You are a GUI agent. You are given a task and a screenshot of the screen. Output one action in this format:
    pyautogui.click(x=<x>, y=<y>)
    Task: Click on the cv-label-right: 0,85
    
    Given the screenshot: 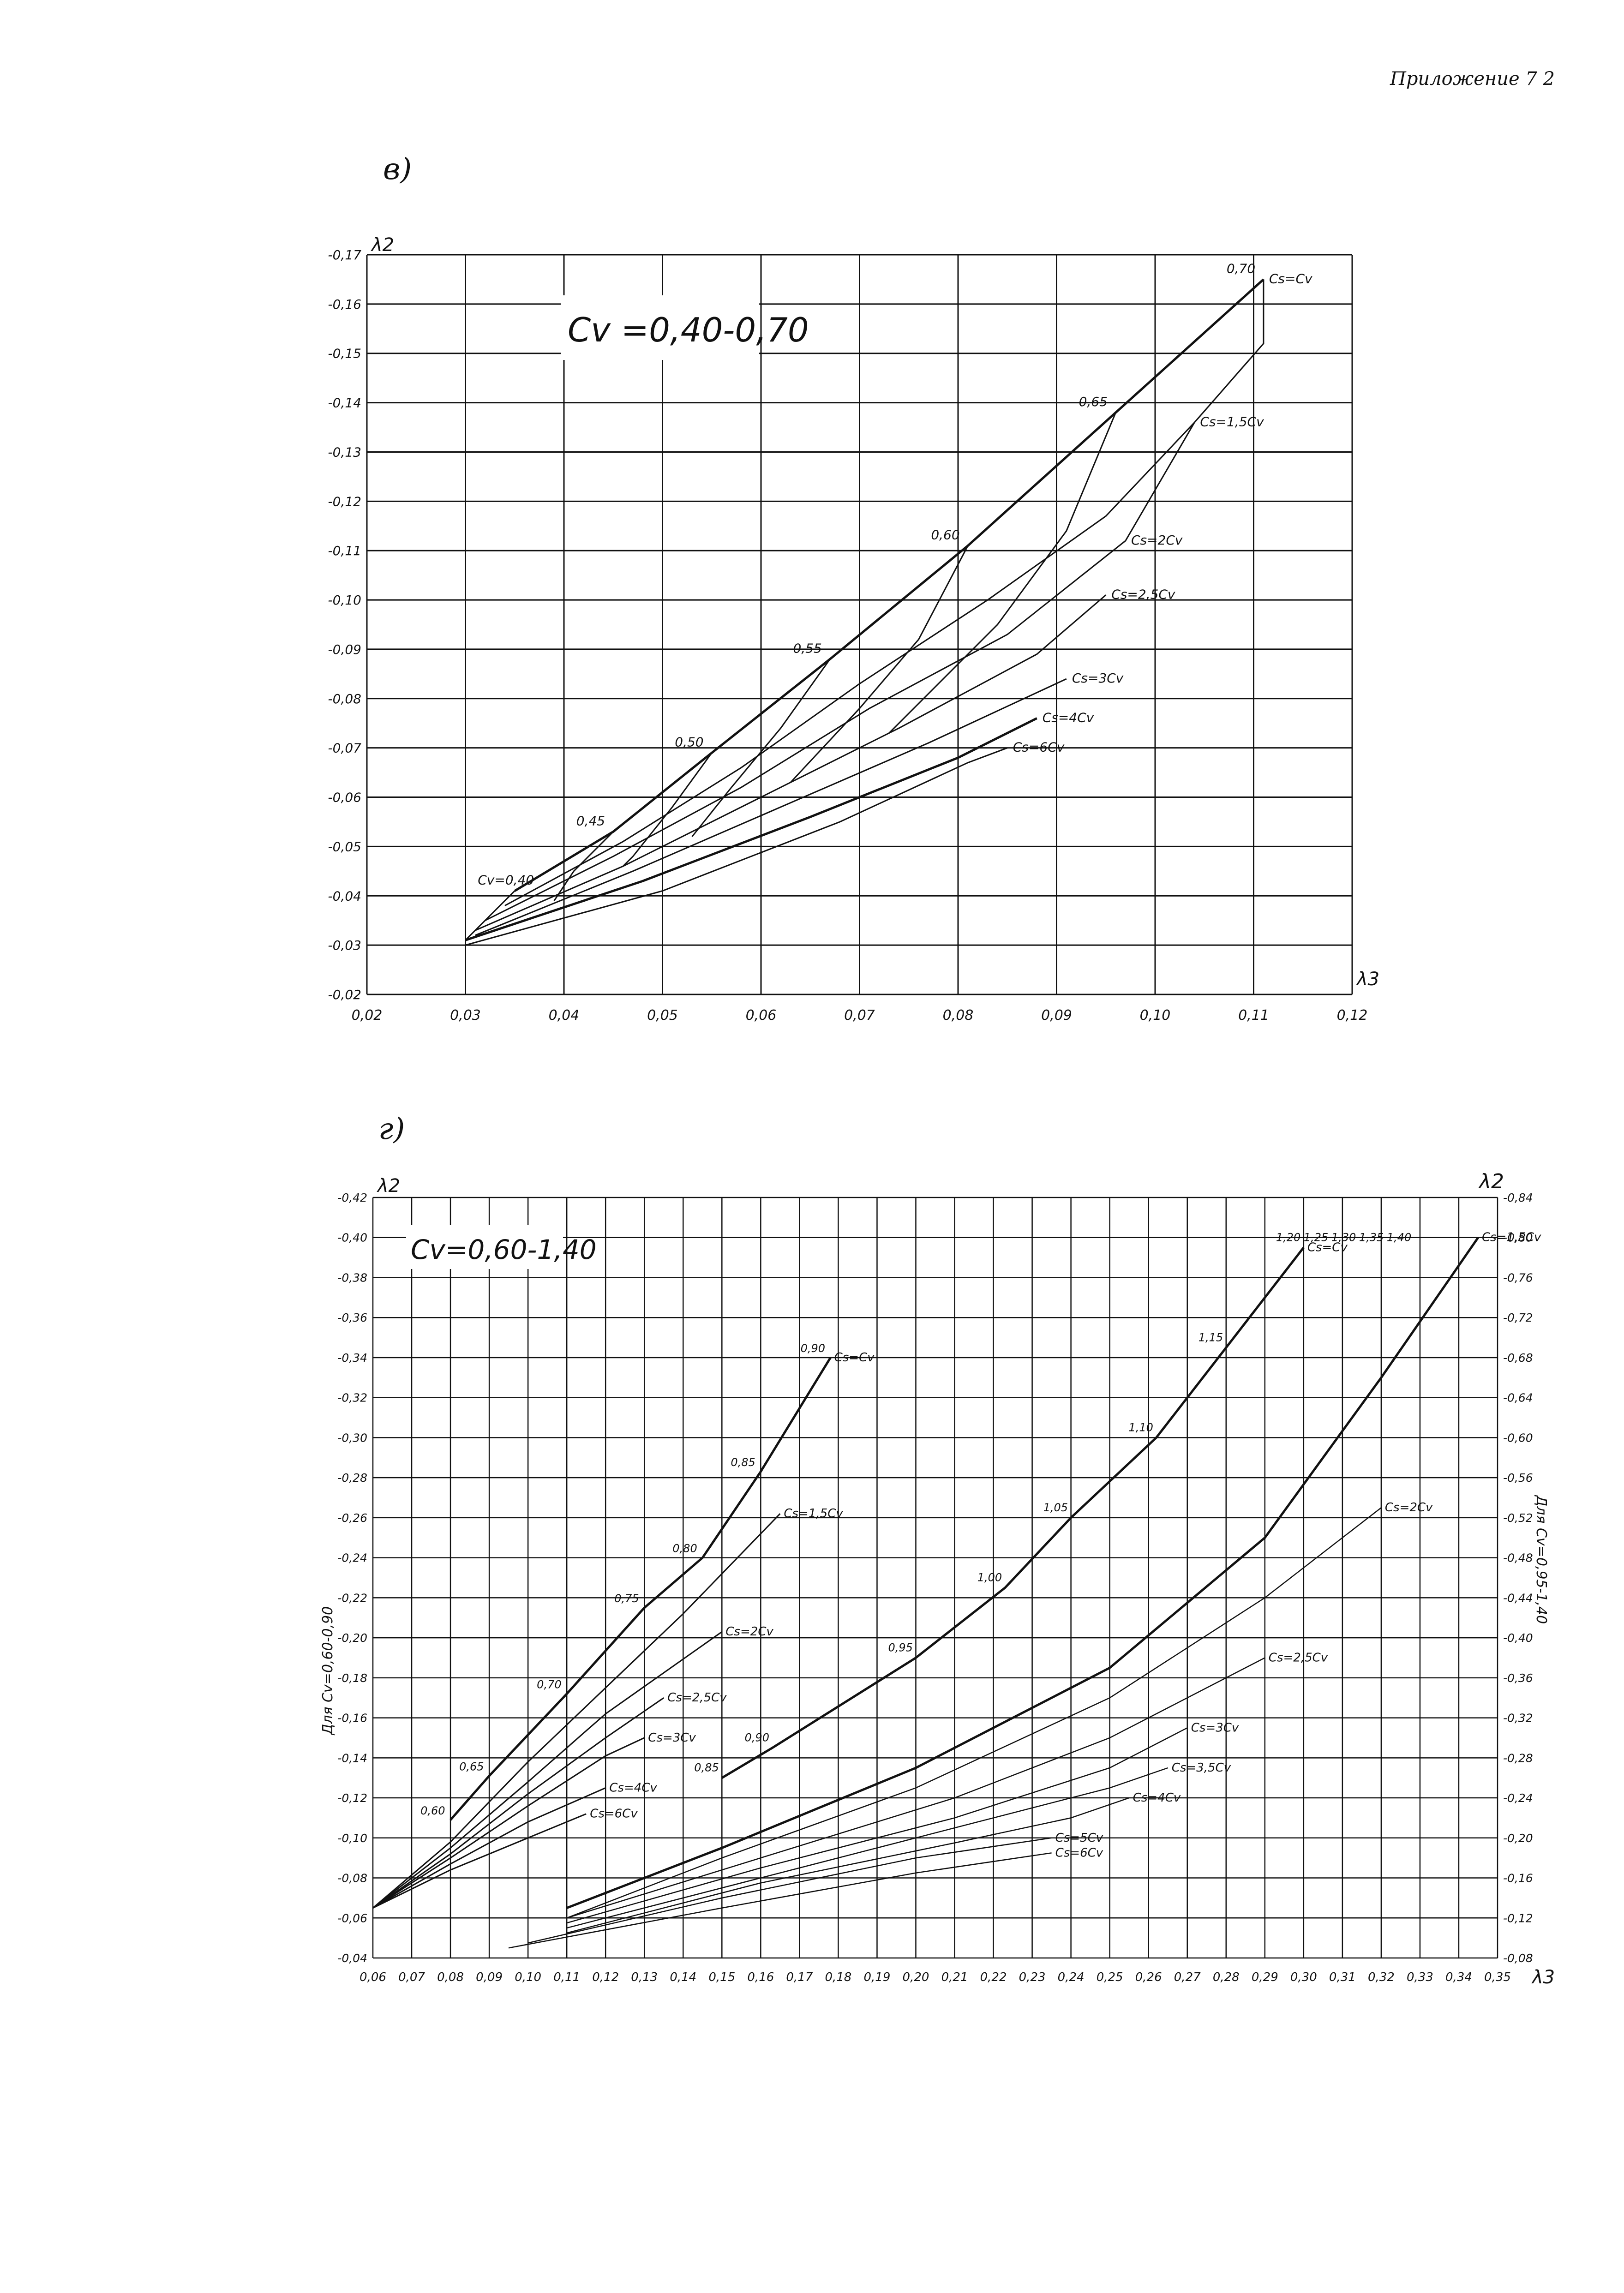 What is the action you would take?
    pyautogui.click(x=706, y=1767)
    